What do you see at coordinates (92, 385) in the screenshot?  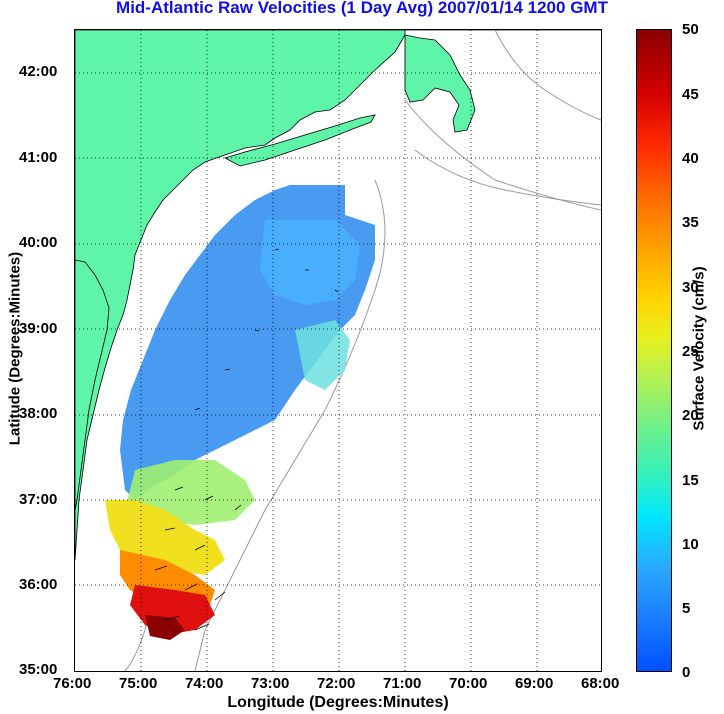 I see `land-delmarva` at bounding box center [92, 385].